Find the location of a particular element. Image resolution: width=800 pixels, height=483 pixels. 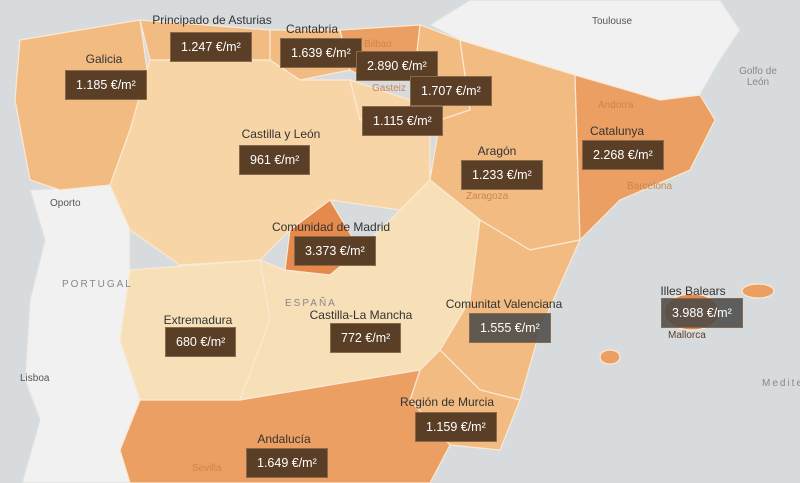

label-catalunya: Catalunya is located at coordinates (617, 131).